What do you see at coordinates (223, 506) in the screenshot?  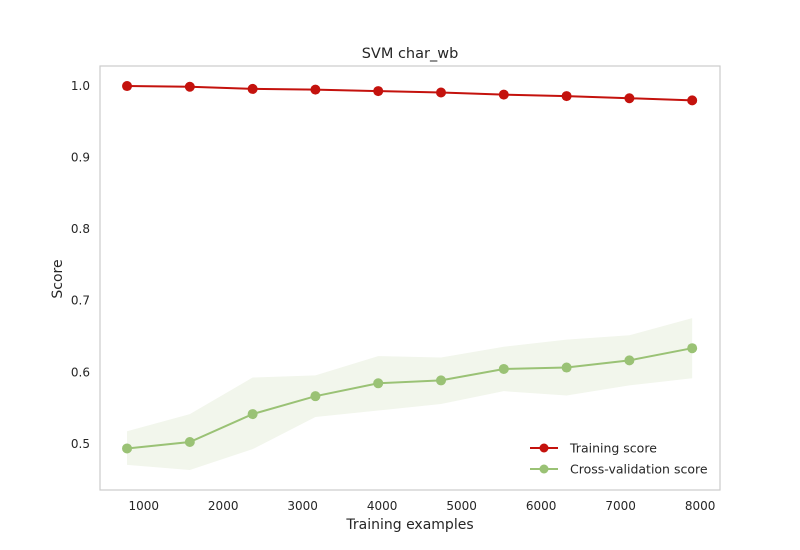 I see `x-tick-label: 2000` at bounding box center [223, 506].